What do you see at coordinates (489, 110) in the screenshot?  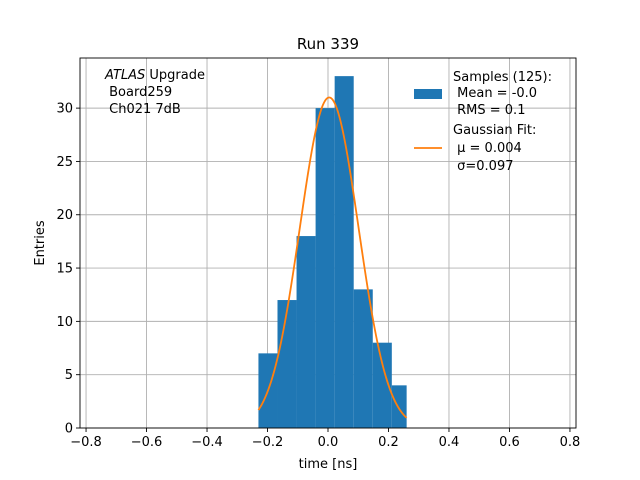 I see `legend-samples-rms: RMS = 0.1` at bounding box center [489, 110].